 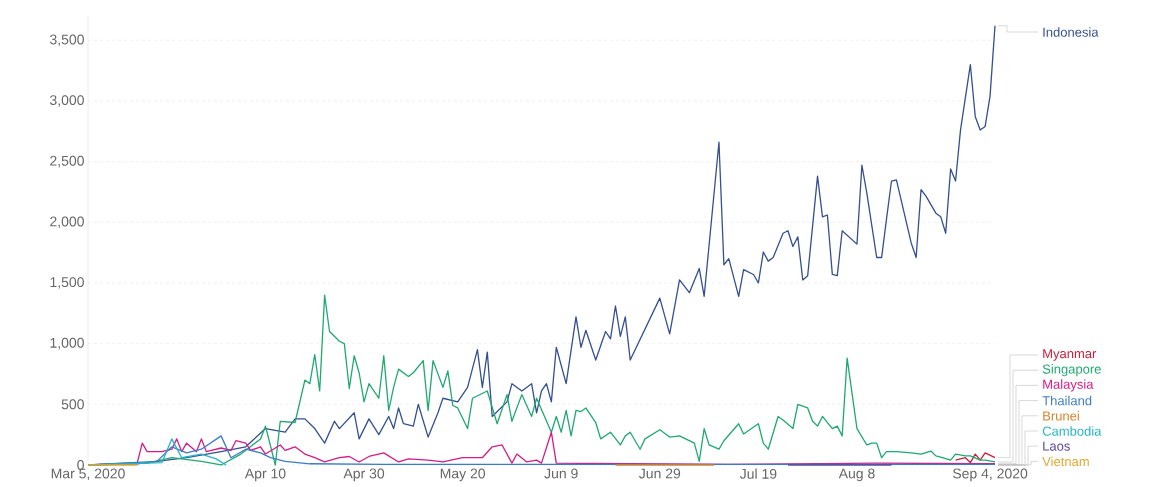 What do you see at coordinates (975, 458) in the screenshot?
I see `line-series` at bounding box center [975, 458].